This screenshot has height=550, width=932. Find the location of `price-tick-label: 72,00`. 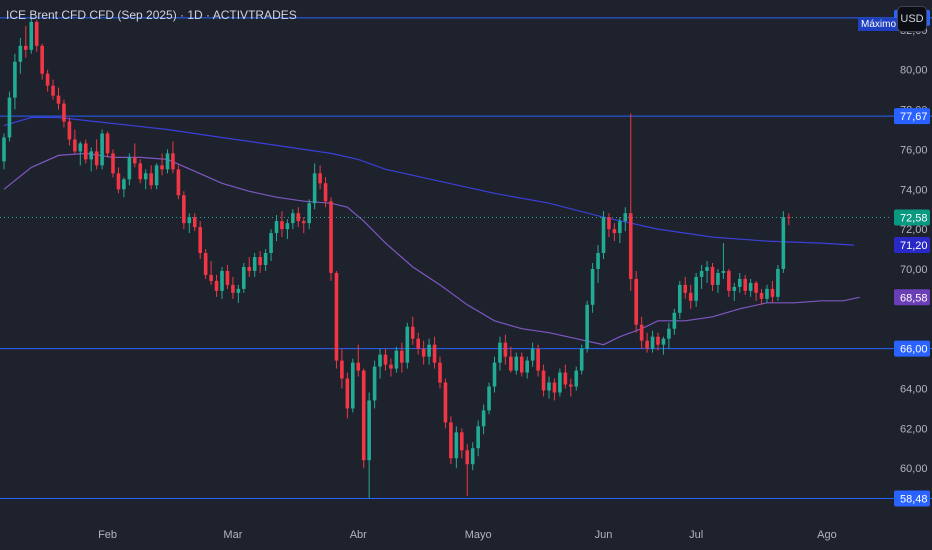

price-tick-label: 72,00 is located at coordinates (914, 230).